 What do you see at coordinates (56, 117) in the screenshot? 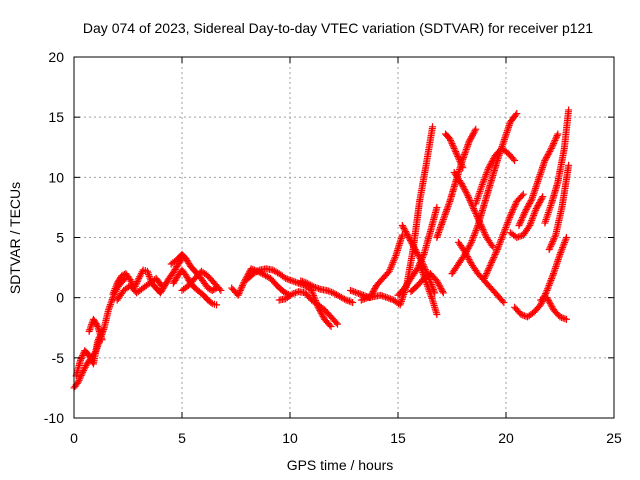
I see `y-tick-label: 15` at bounding box center [56, 117].